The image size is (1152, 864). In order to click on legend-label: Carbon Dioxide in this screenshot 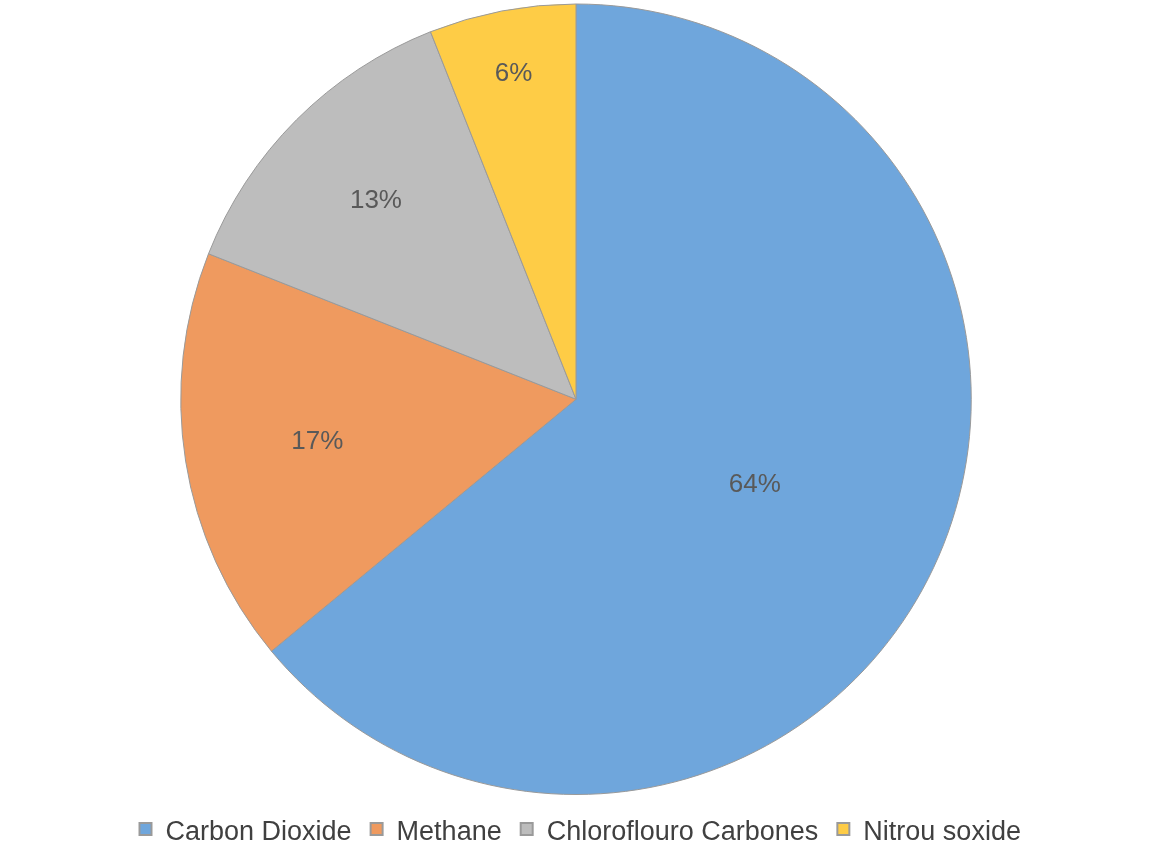, I will do `click(258, 830)`.